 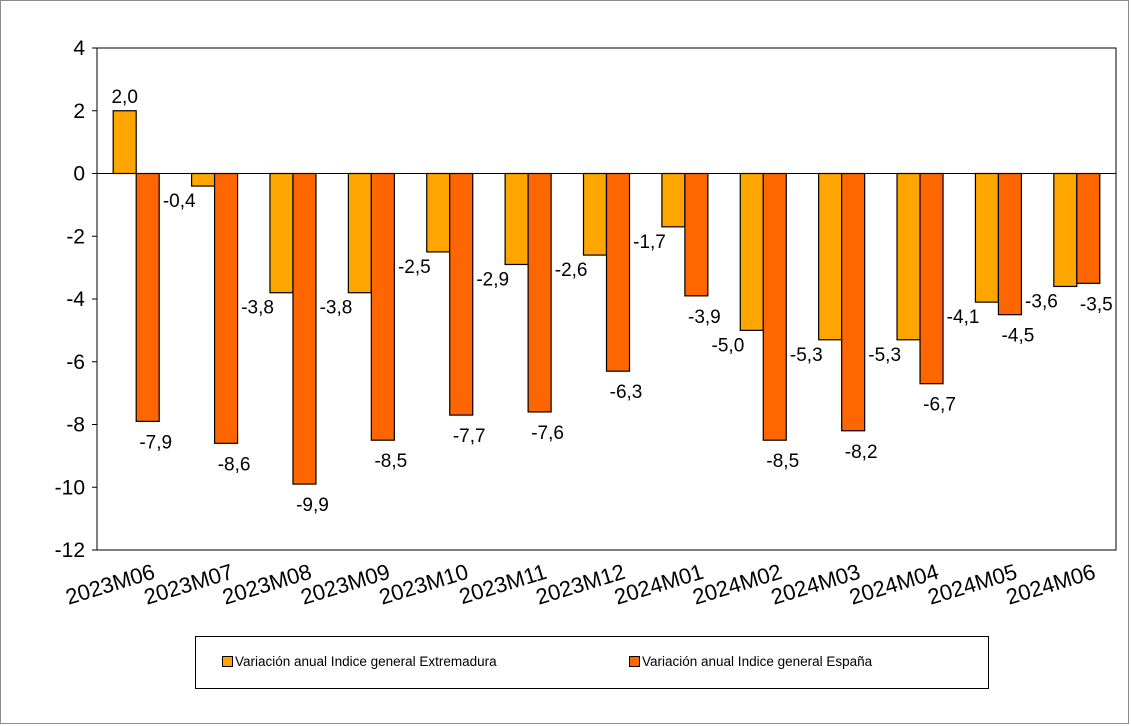 What do you see at coordinates (1041, 301) in the screenshot?
I see `data-label-extremadura: -3,6` at bounding box center [1041, 301].